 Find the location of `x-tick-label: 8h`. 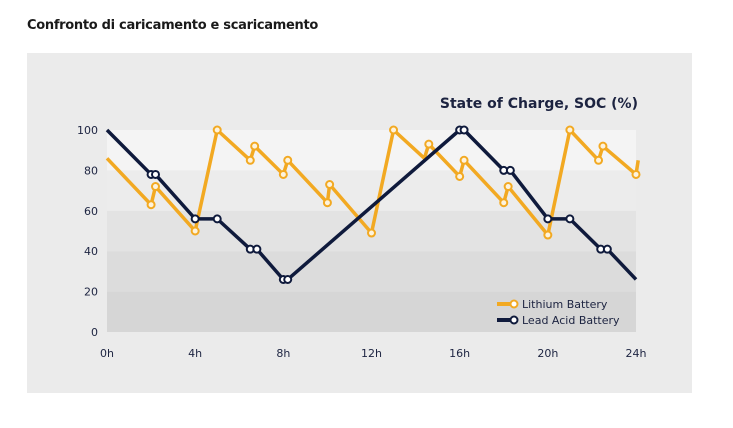

x-tick-label: 8h is located at coordinates (283, 353).